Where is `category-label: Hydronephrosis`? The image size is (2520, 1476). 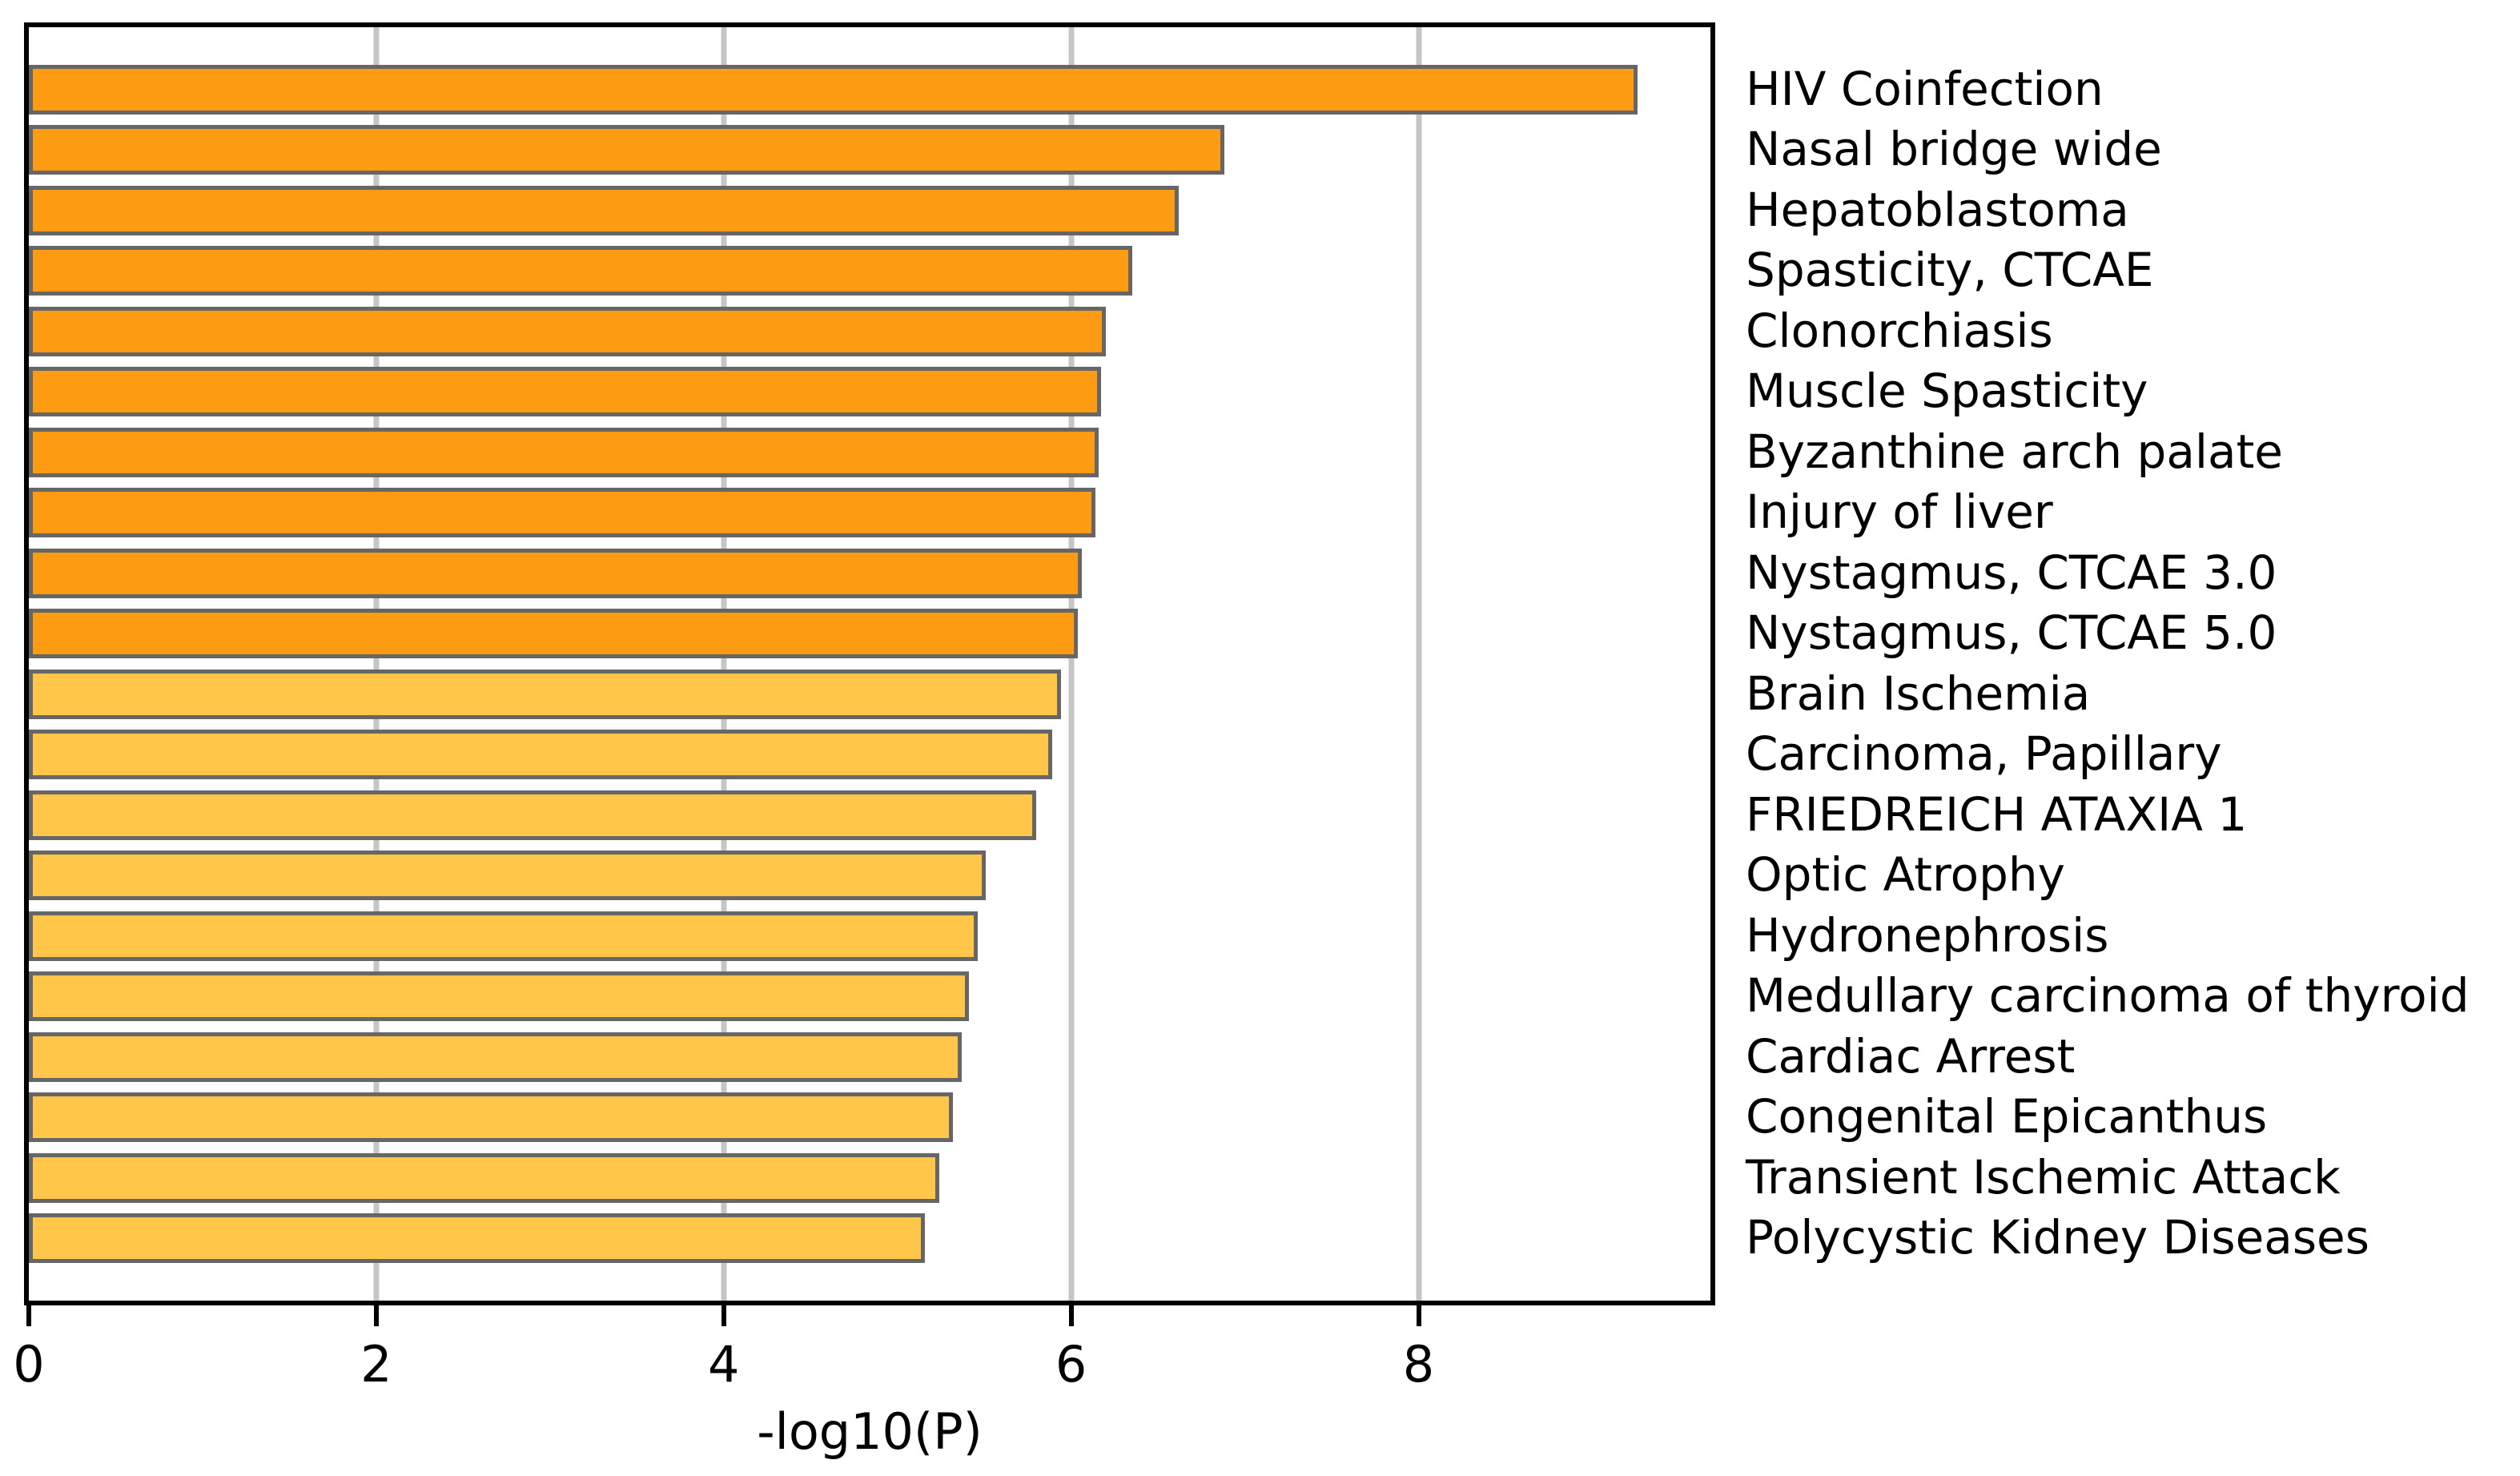 category-label: Hydronephrosis is located at coordinates (1927, 935).